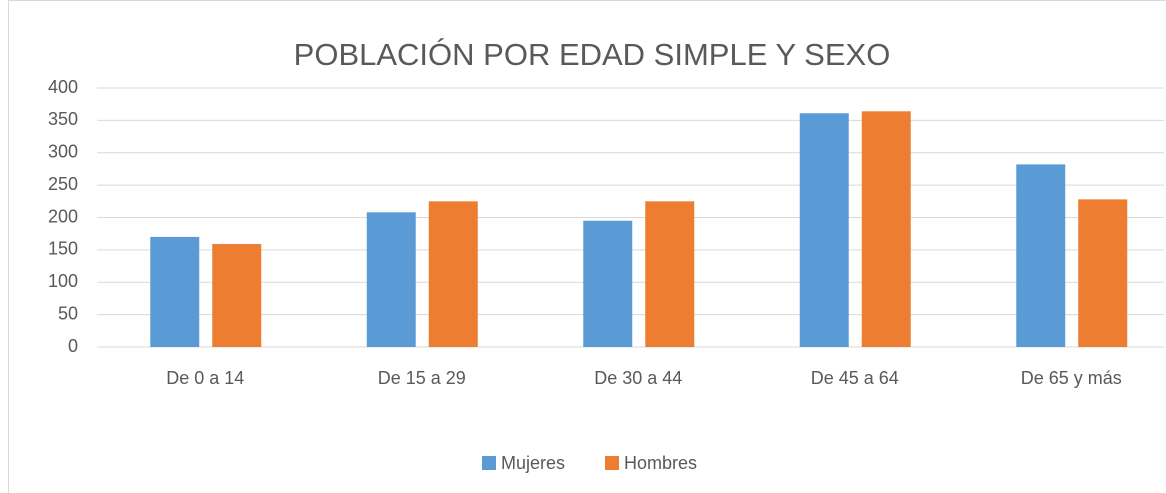 The height and width of the screenshot is (493, 1166). What do you see at coordinates (63, 152) in the screenshot?
I see `y-tick-label: 300` at bounding box center [63, 152].